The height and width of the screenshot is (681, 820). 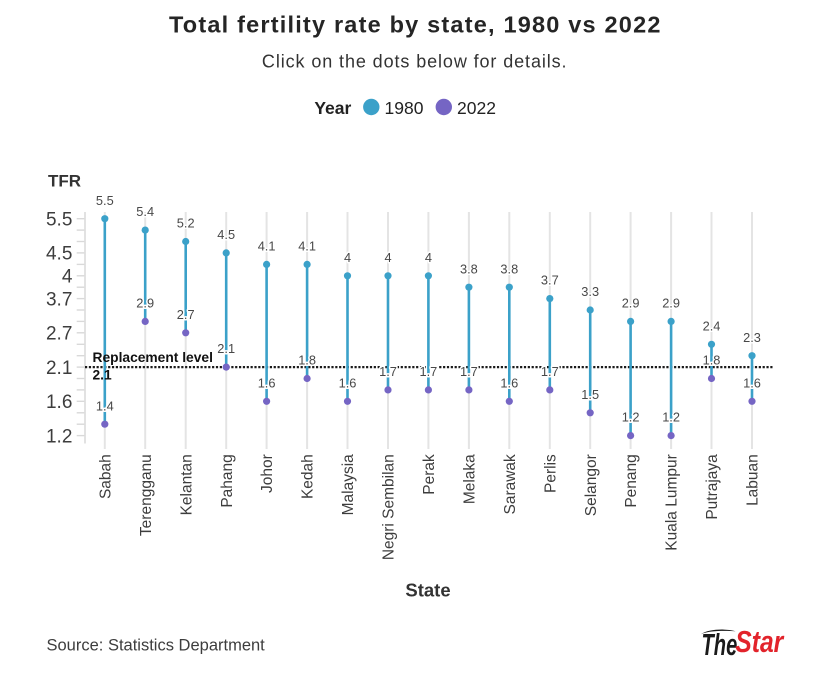 What do you see at coordinates (105, 476) in the screenshot?
I see `svg-text: Sabah` at bounding box center [105, 476].